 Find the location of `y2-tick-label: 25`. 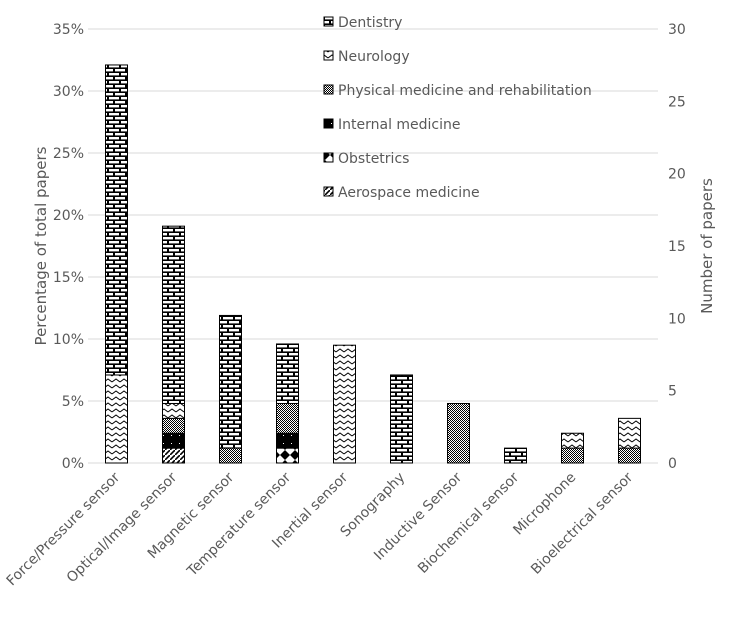

y2-tick-label: 25 is located at coordinates (677, 102).